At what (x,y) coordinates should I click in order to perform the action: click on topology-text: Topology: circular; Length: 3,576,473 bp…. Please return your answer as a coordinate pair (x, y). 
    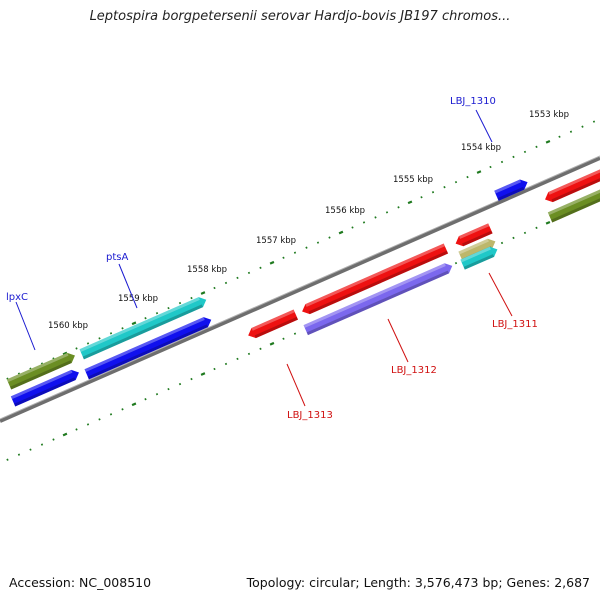
    Looking at the image, I should click on (418, 582).